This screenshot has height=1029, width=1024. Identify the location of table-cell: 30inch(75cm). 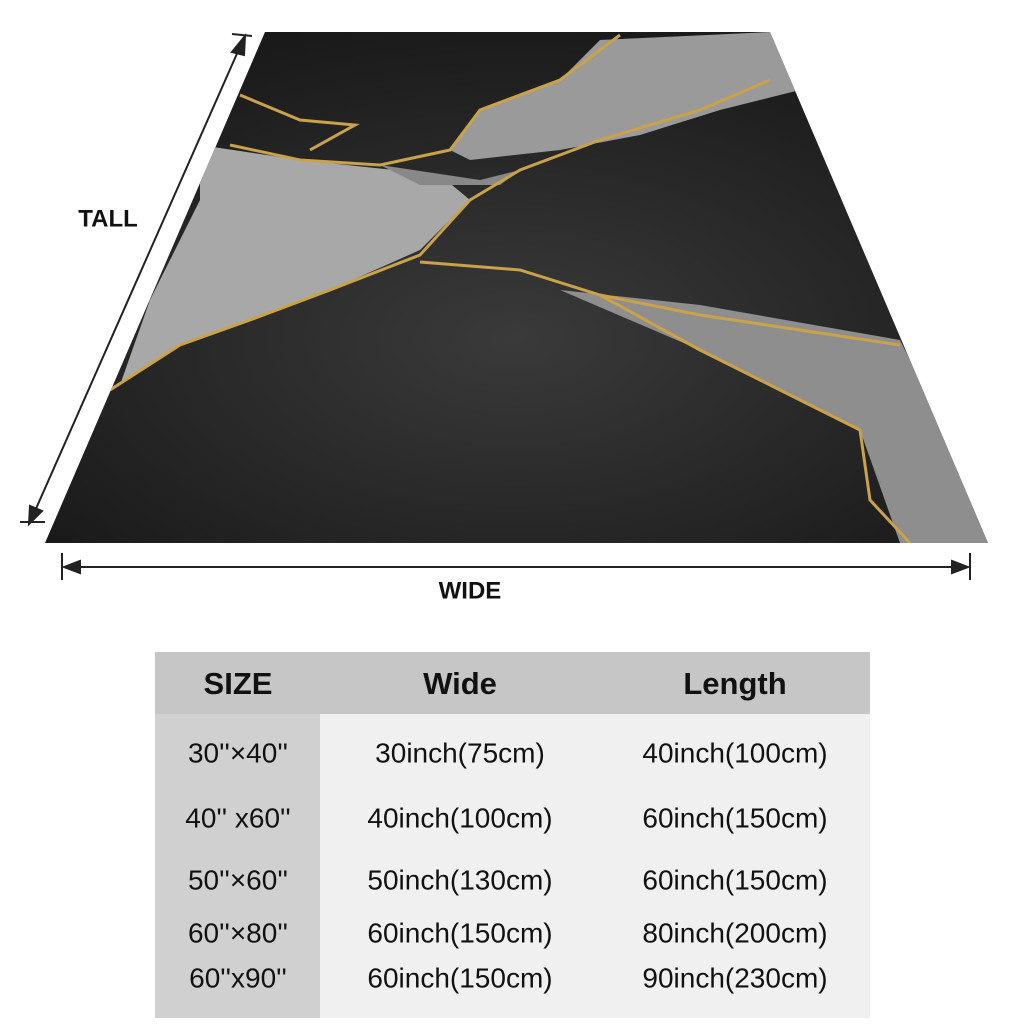
(460, 752).